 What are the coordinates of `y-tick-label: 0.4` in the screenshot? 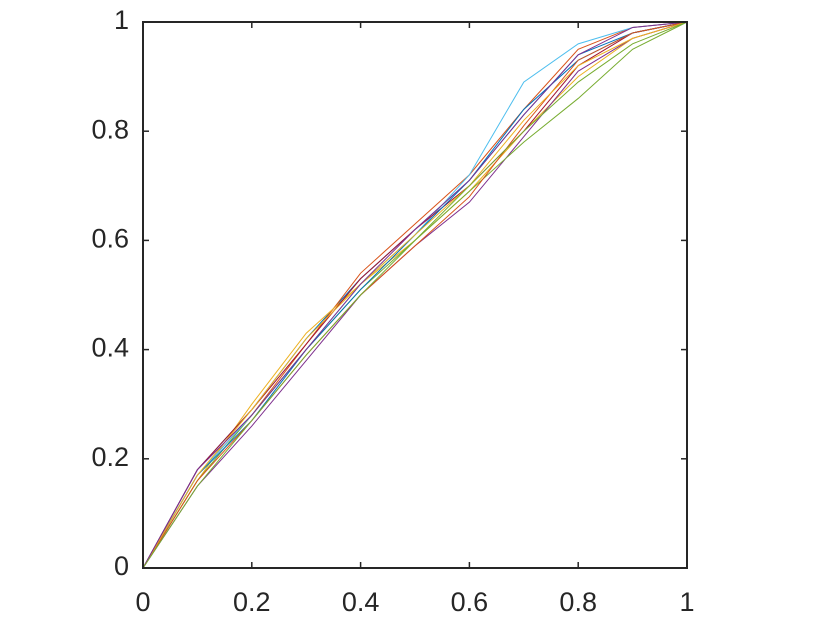 It's located at (110, 348).